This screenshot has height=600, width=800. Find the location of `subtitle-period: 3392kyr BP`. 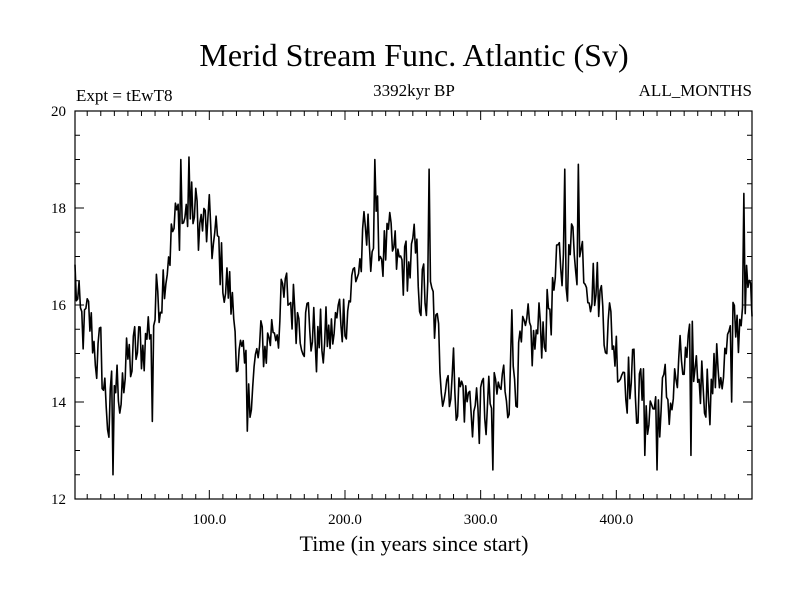

subtitle-period: 3392kyr BP is located at coordinates (414, 90).